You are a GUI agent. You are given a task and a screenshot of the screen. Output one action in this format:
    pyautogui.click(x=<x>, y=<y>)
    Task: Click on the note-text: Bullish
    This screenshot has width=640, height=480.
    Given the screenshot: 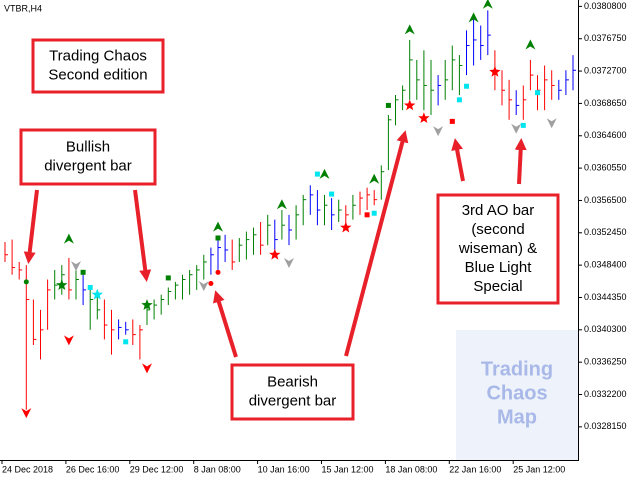 What is the action you would take?
    pyautogui.click(x=88, y=146)
    